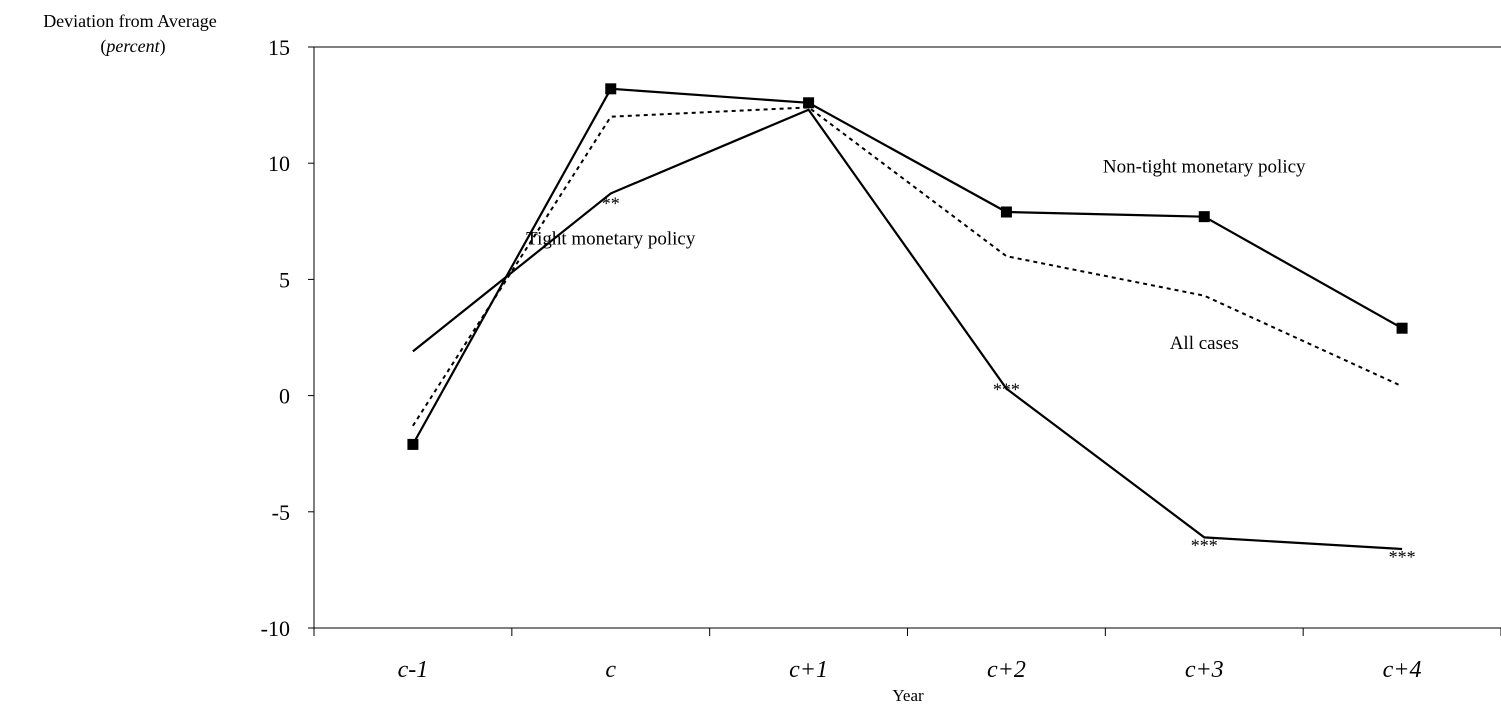 Image resolution: width=1501 pixels, height=708 pixels. Describe the element at coordinates (279, 47) in the screenshot. I see `y-tick-label: 15` at that location.